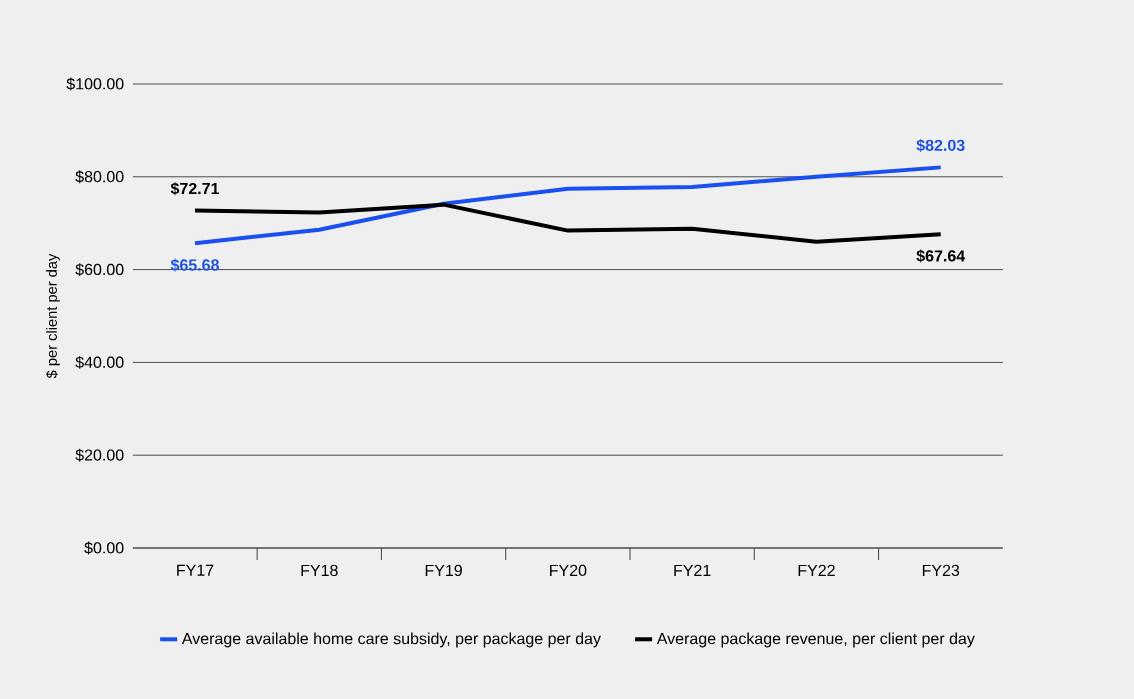  Describe the element at coordinates (443, 570) in the screenshot. I see `x-tick-label: FY19` at that location.